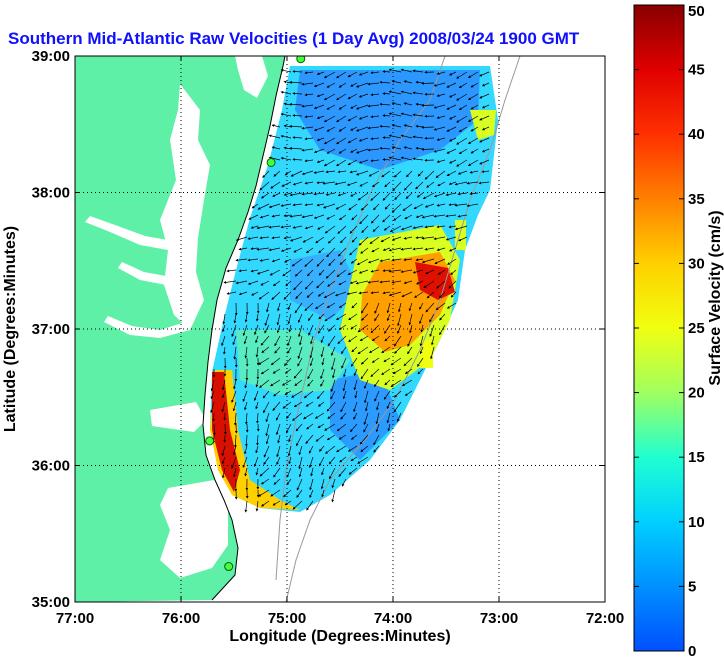 The height and width of the screenshot is (659, 724). What do you see at coordinates (696, 70) in the screenshot?
I see `colorbar-tick-label: 45` at bounding box center [696, 70].